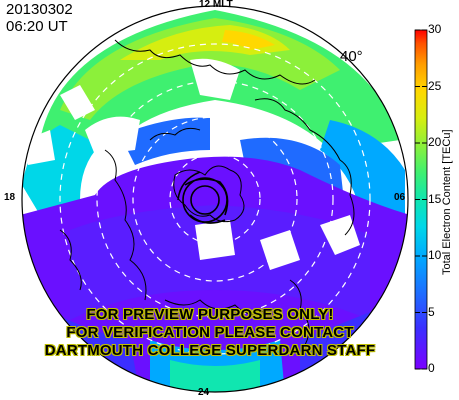  I want to click on watermark-line-1: FOR PREVIEW PURPOSES ONLY!, so click(210, 314).